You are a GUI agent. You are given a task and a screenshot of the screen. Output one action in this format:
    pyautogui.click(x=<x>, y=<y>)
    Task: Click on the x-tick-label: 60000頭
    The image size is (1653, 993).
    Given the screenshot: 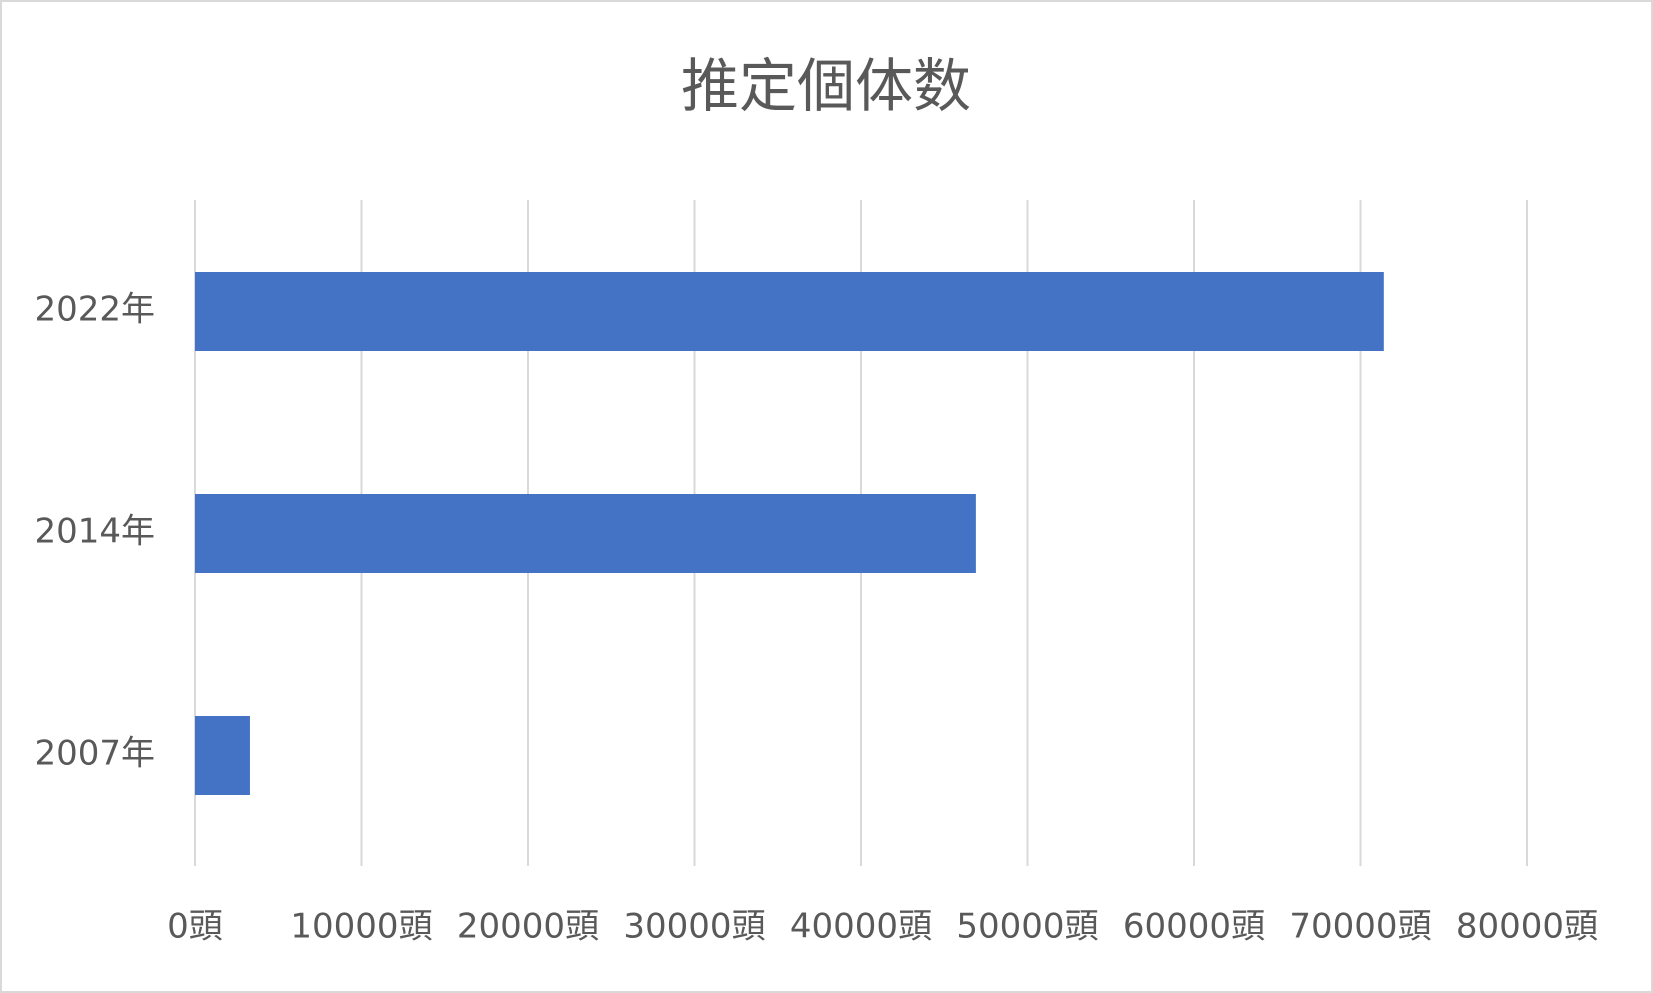 What is the action you would take?
    pyautogui.click(x=1194, y=927)
    